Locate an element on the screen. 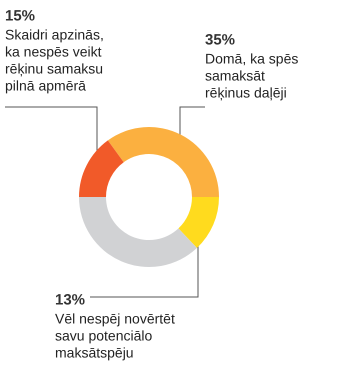 This screenshot has width=350, height=383. slice-label: Domā, ka spēs samaksāt rēķinus daļēji is located at coordinates (251, 75).